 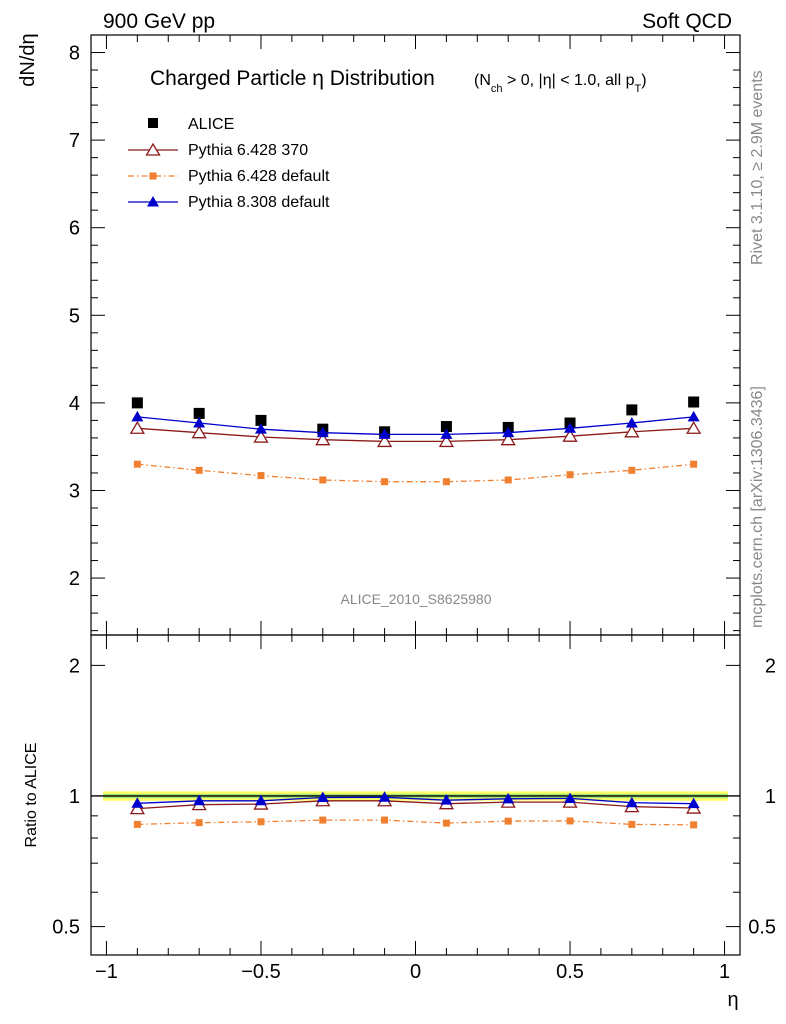 What do you see at coordinates (770, 666) in the screenshot?
I see `ratio-y-tick-label-right: 2` at bounding box center [770, 666].